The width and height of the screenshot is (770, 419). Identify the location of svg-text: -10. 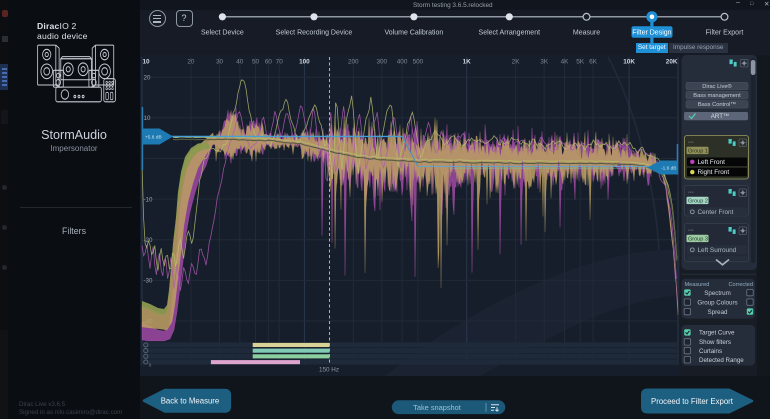
(149, 199).